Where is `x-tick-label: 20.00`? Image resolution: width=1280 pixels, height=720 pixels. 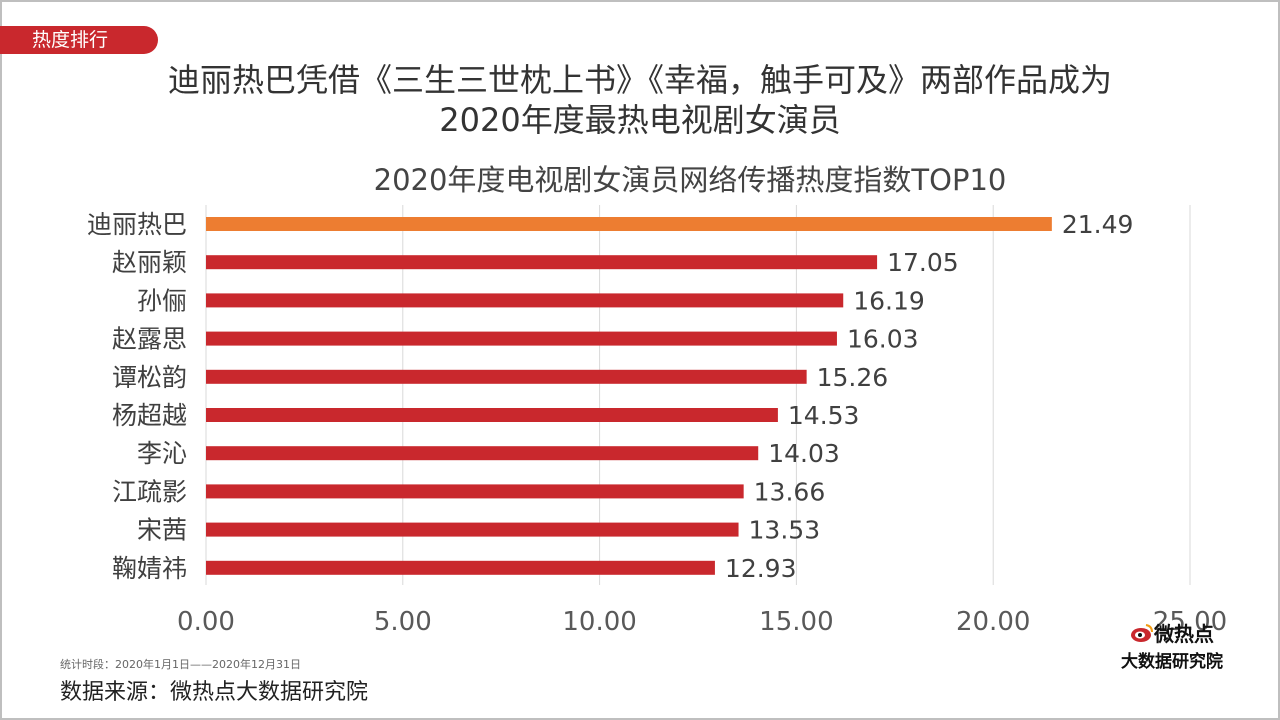
x-tick-label: 20.00 is located at coordinates (993, 622).